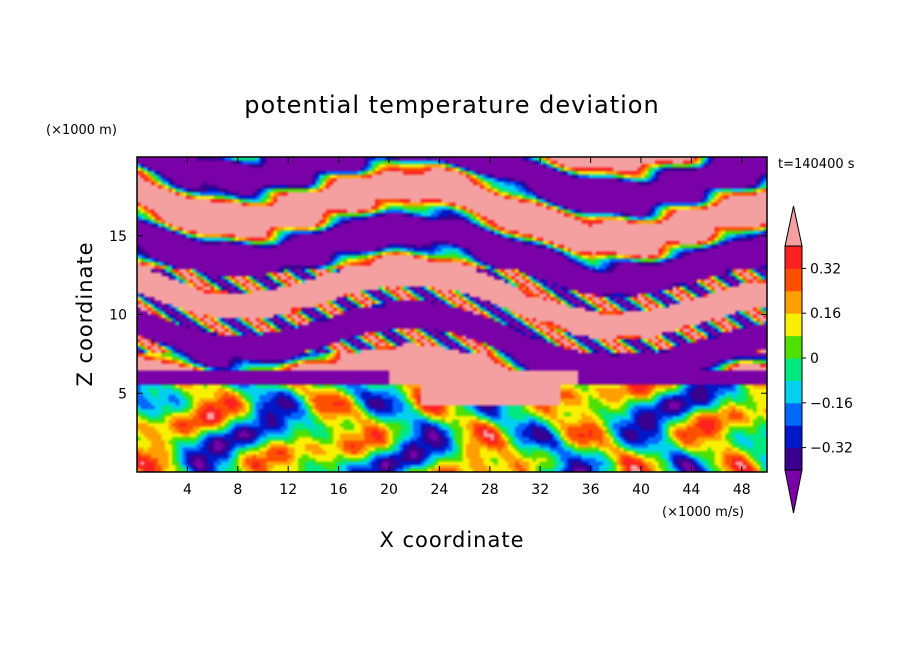 The height and width of the screenshot is (654, 904). What do you see at coordinates (451, 540) in the screenshot?
I see `x-axis-label: X coordinate` at bounding box center [451, 540].